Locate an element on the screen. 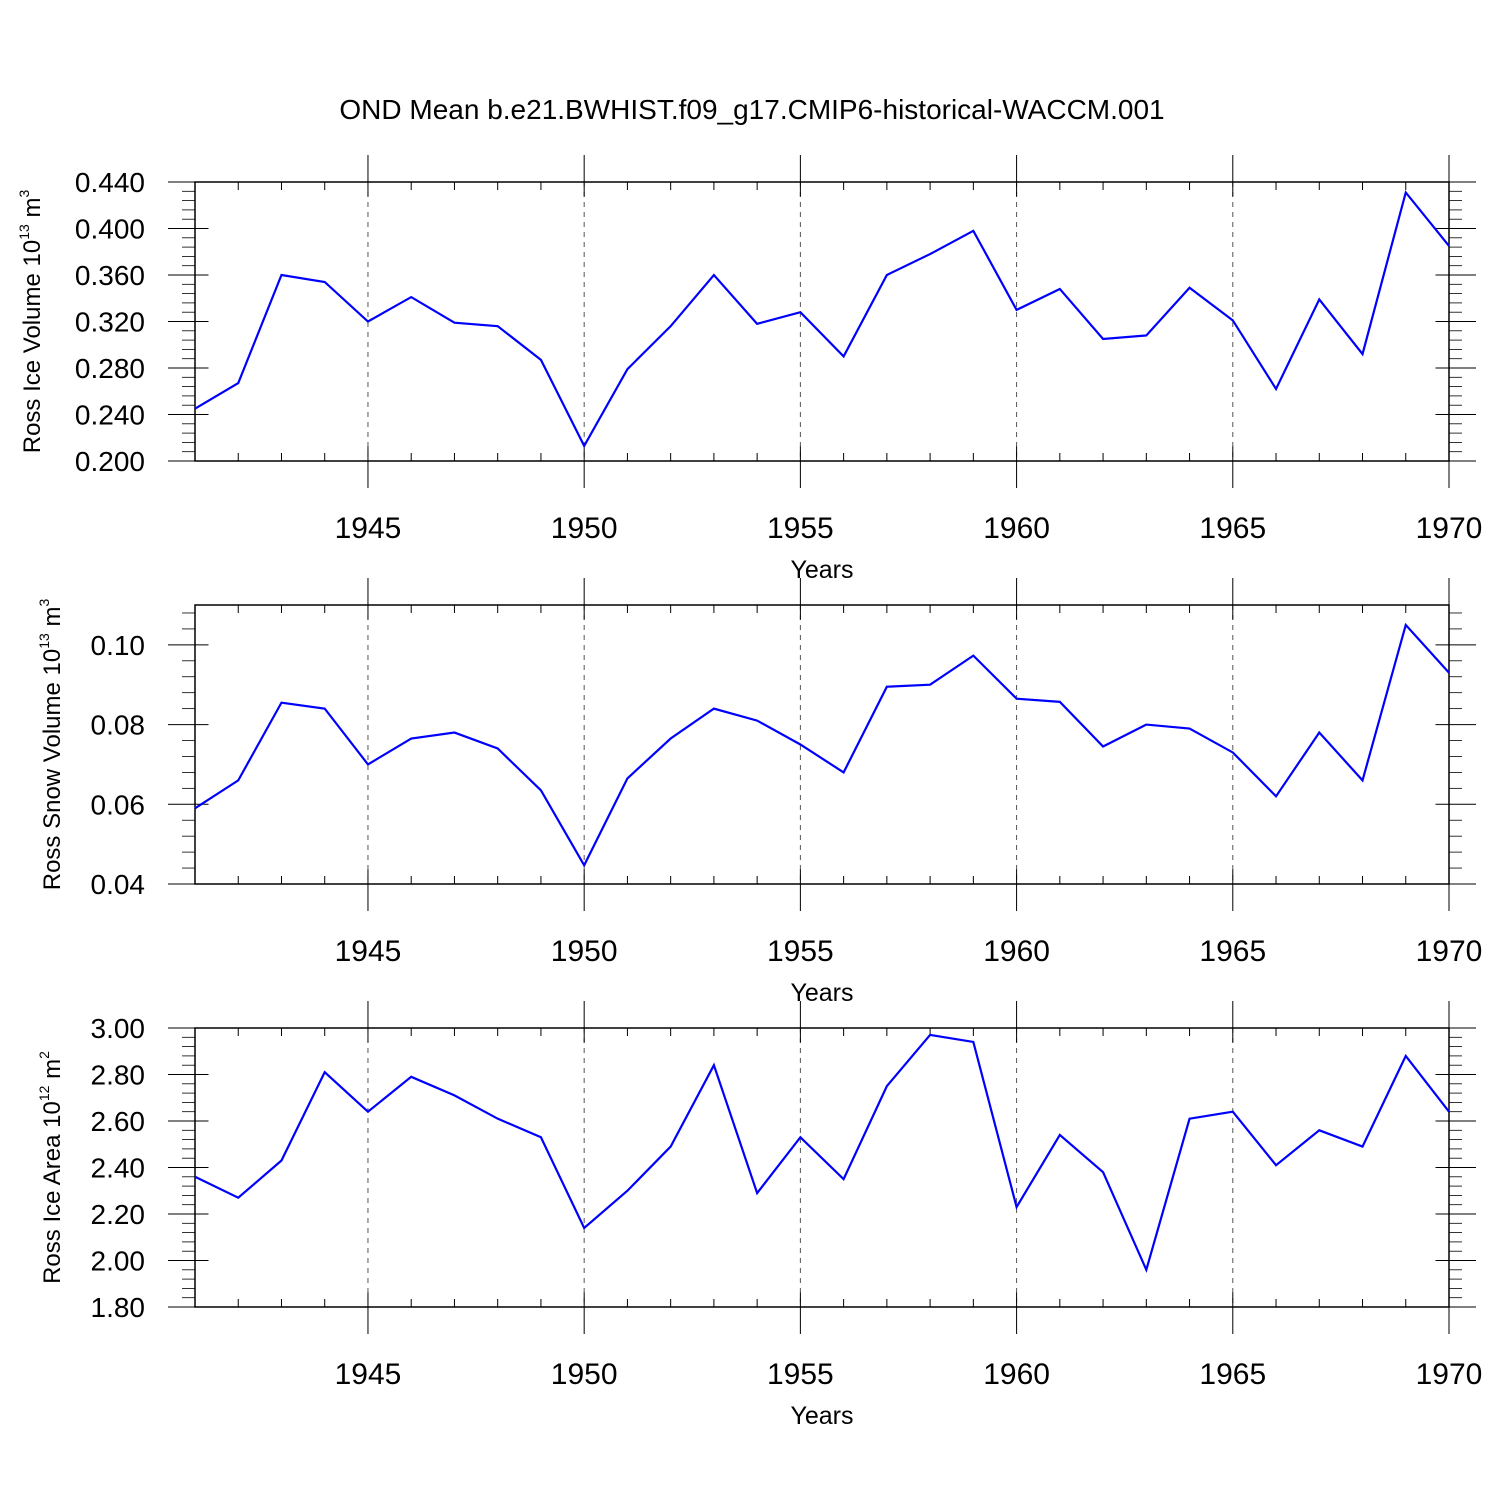 Image resolution: width=1500 pixels, height=1500 pixels. y-tick-label: 0.10 is located at coordinates (118, 645).